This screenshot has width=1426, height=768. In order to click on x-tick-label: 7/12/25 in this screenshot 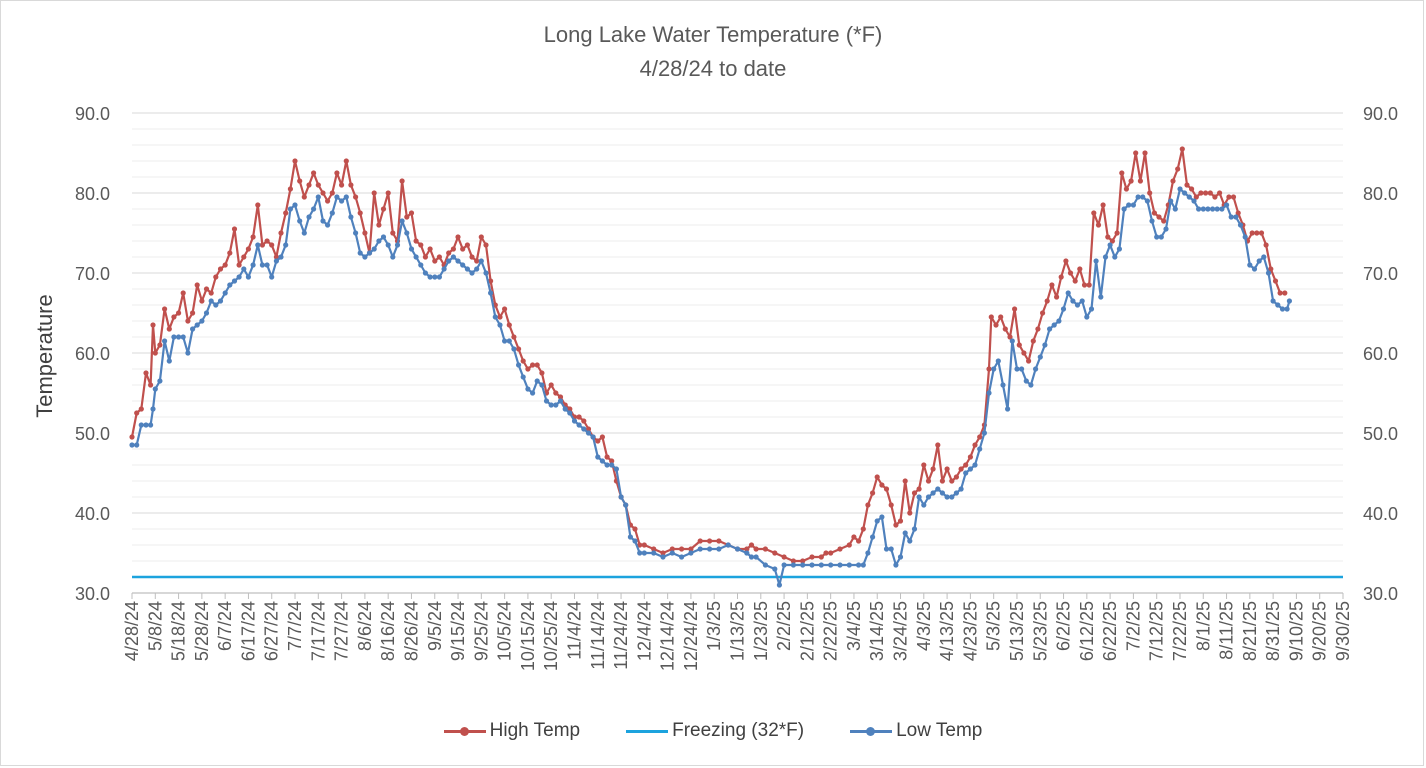, I will do `click(1157, 631)`.